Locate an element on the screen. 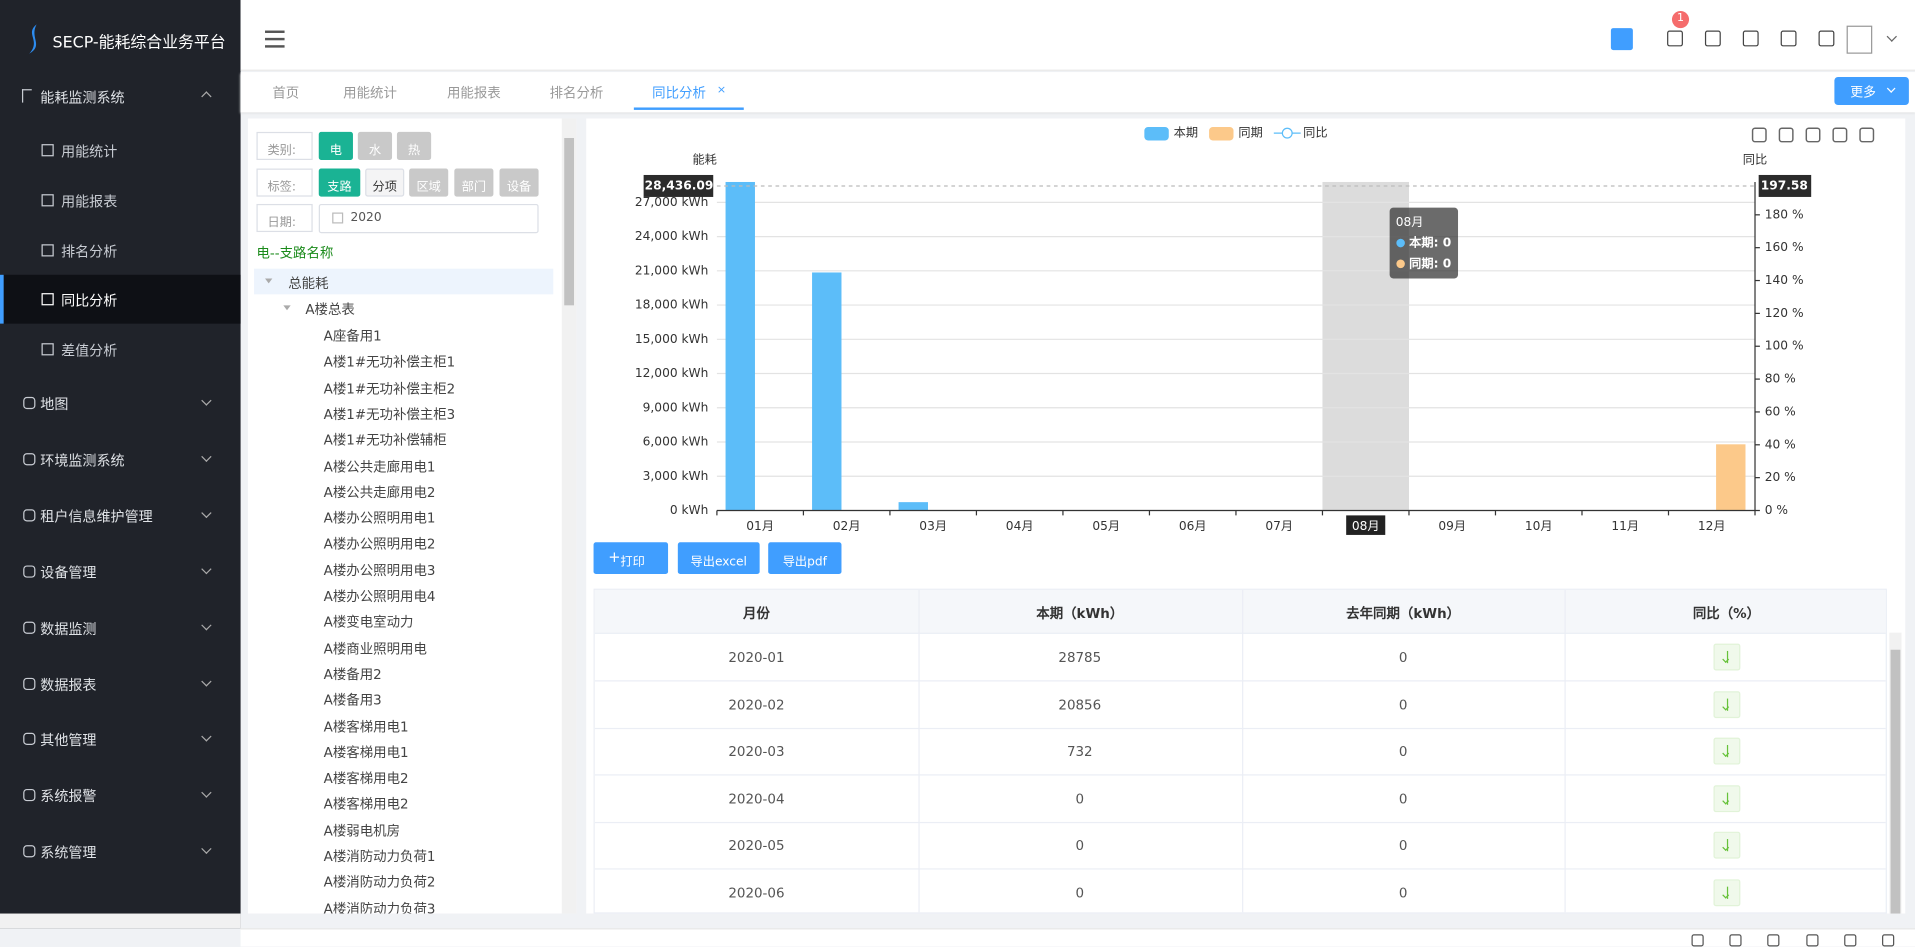 The image size is (1915, 947). tab-close: × is located at coordinates (721, 90).